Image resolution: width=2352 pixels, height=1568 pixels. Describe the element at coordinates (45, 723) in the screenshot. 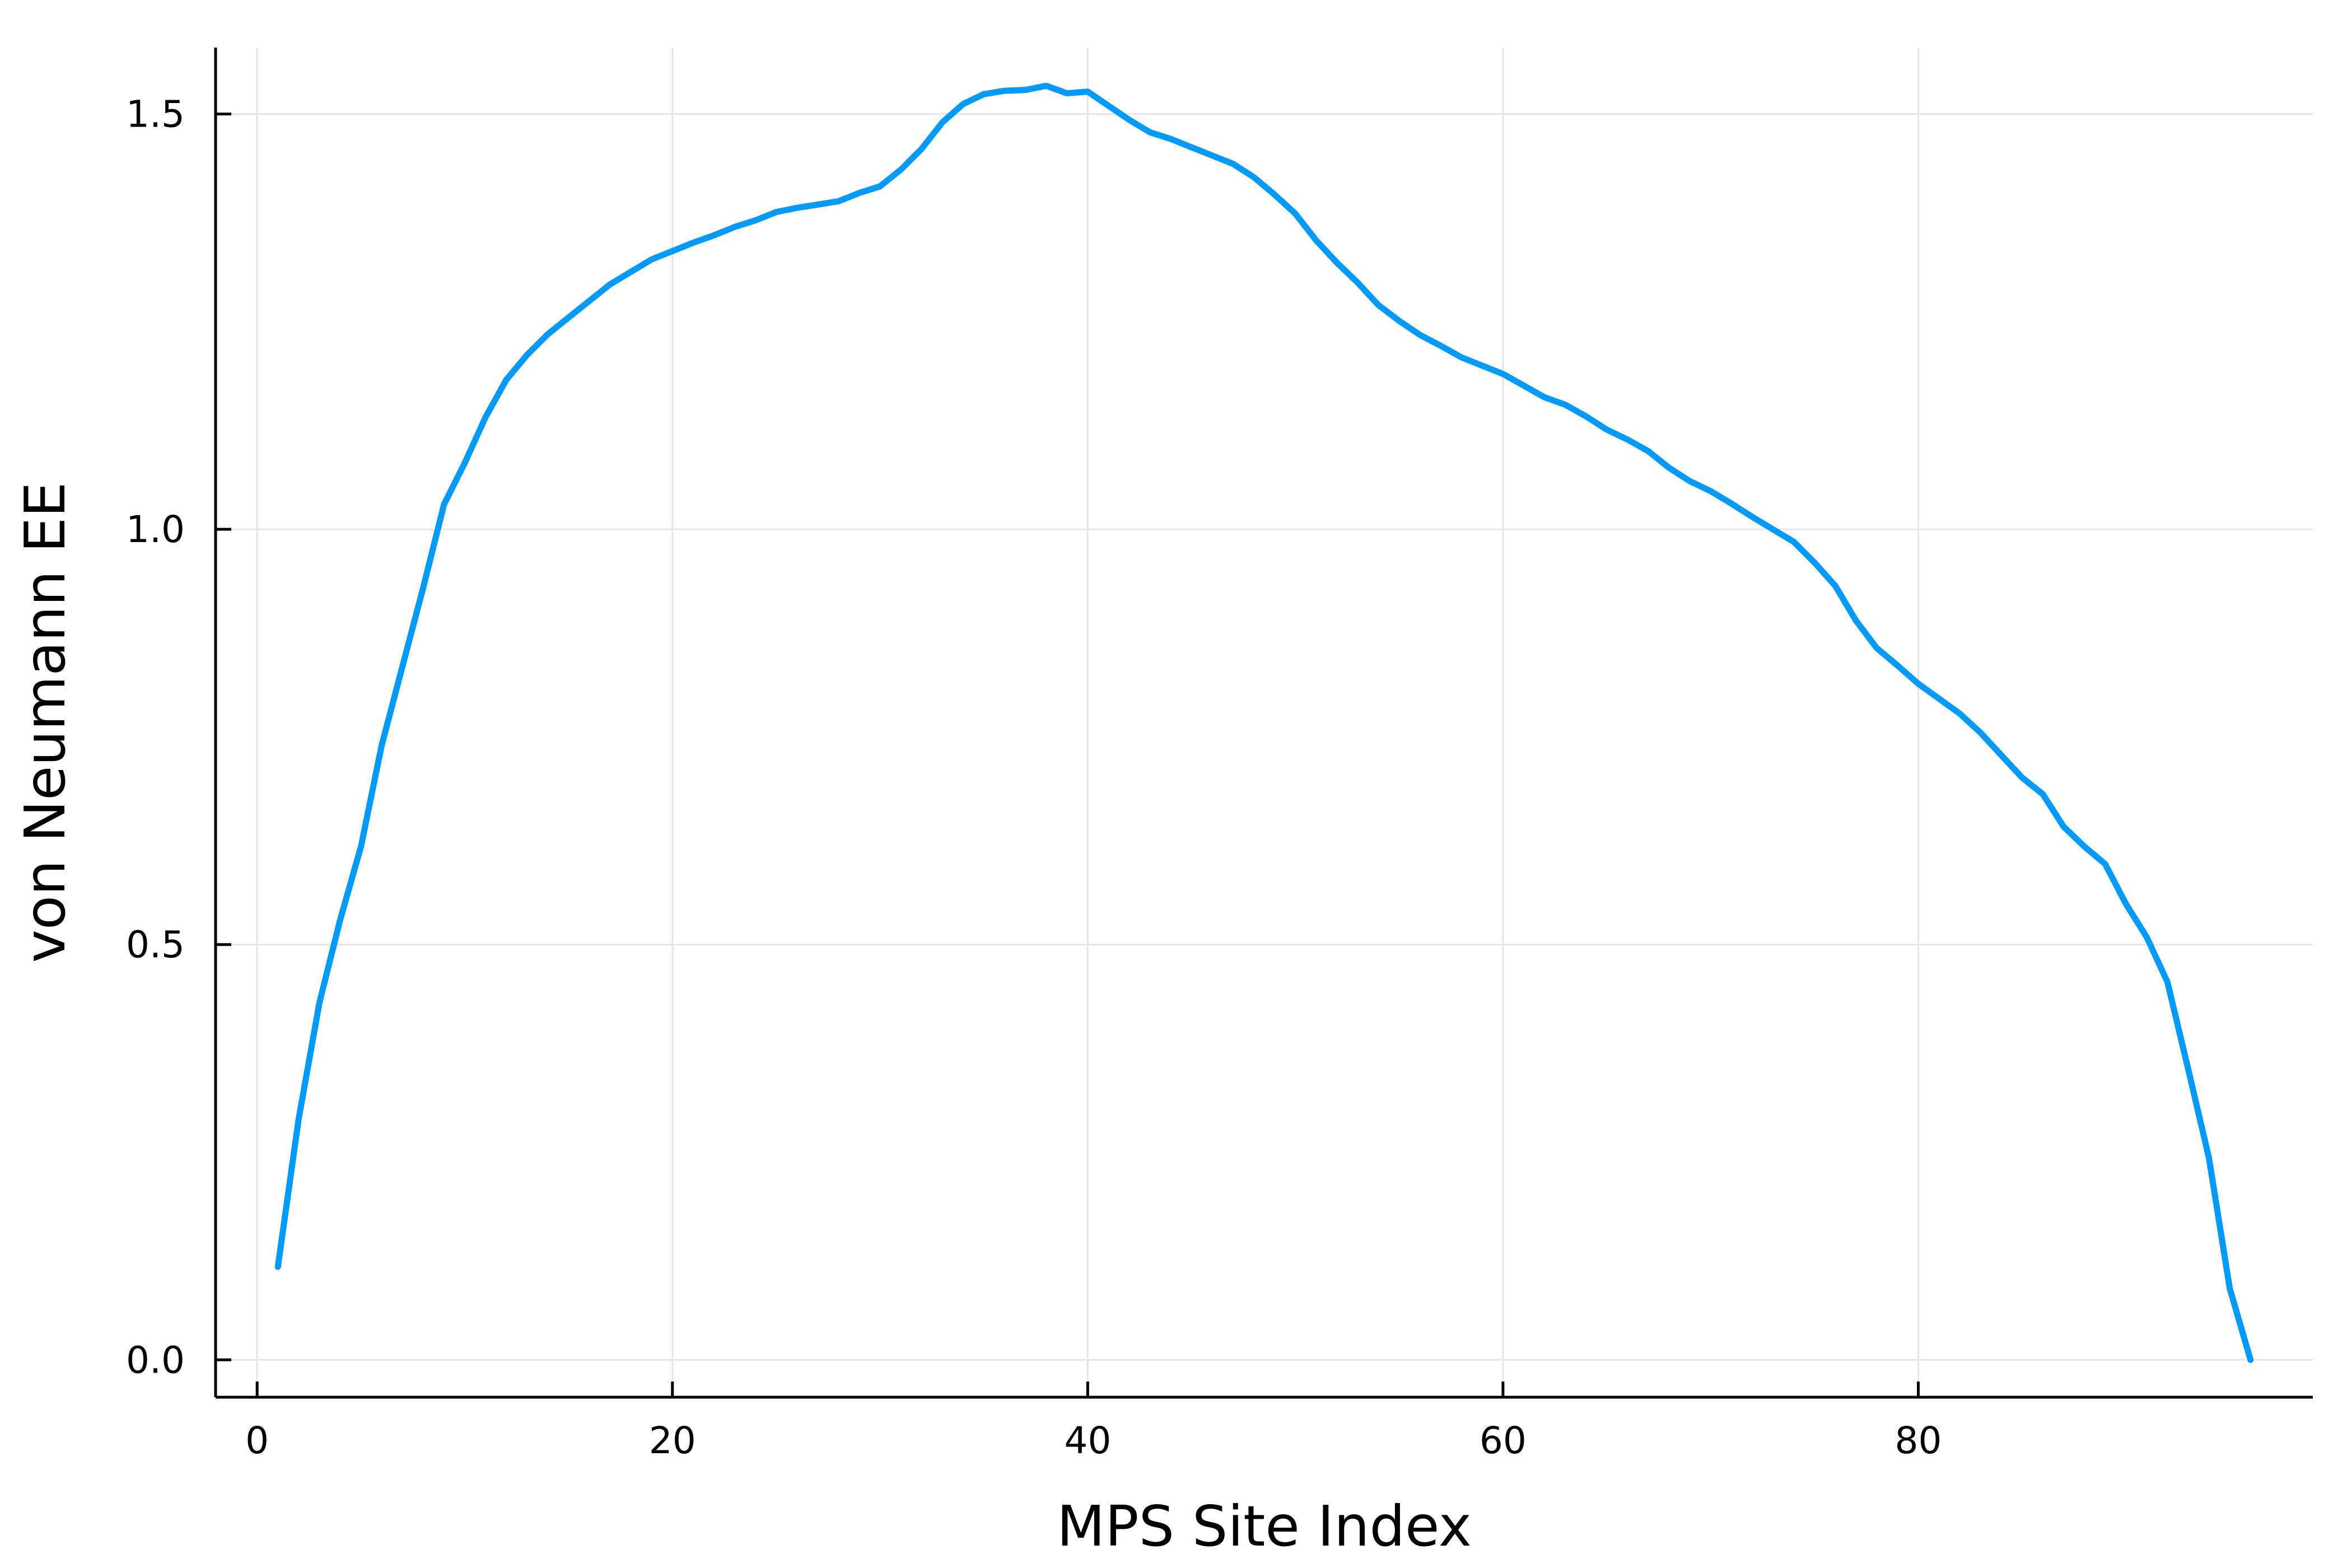

I see `y-axis-title: von Neumann EE` at that location.